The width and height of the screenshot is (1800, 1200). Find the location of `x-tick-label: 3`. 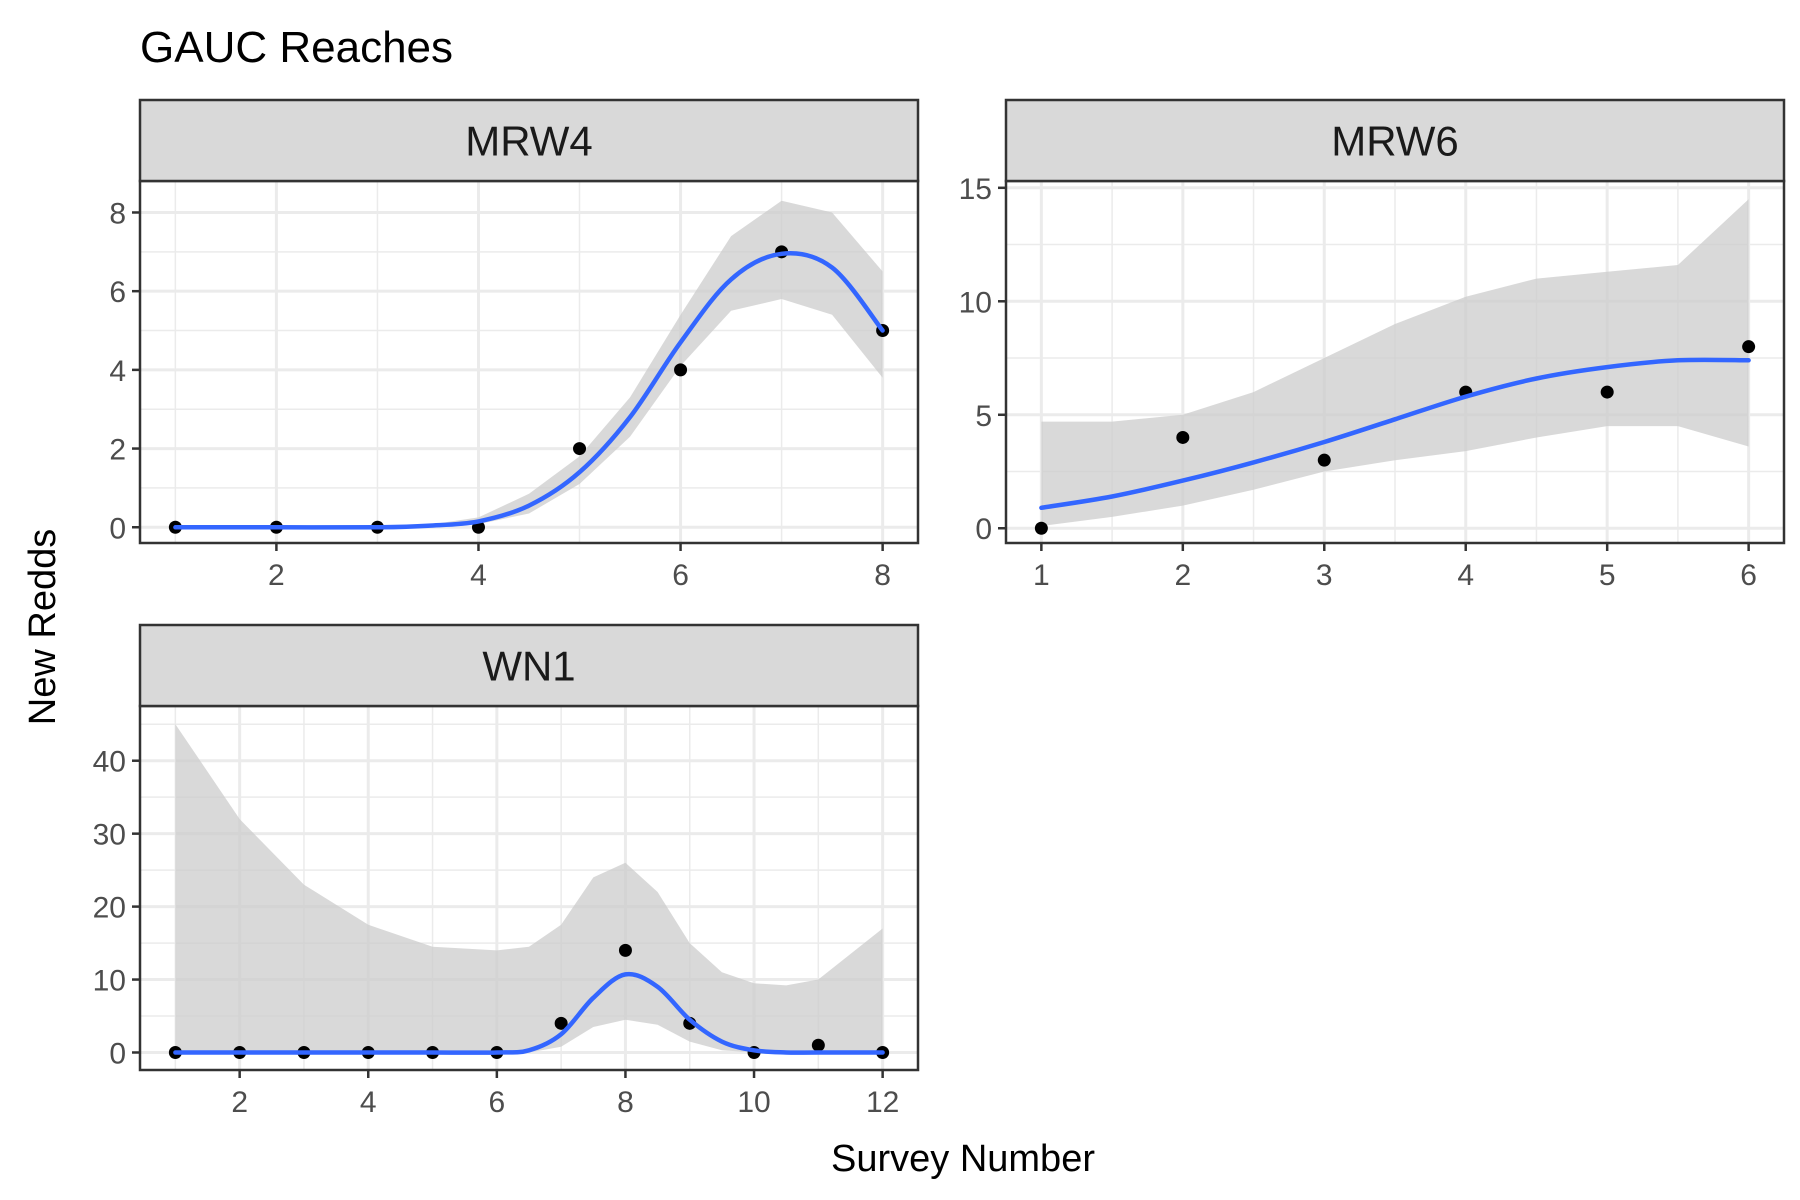

x-tick-label: 3 is located at coordinates (1324, 575).